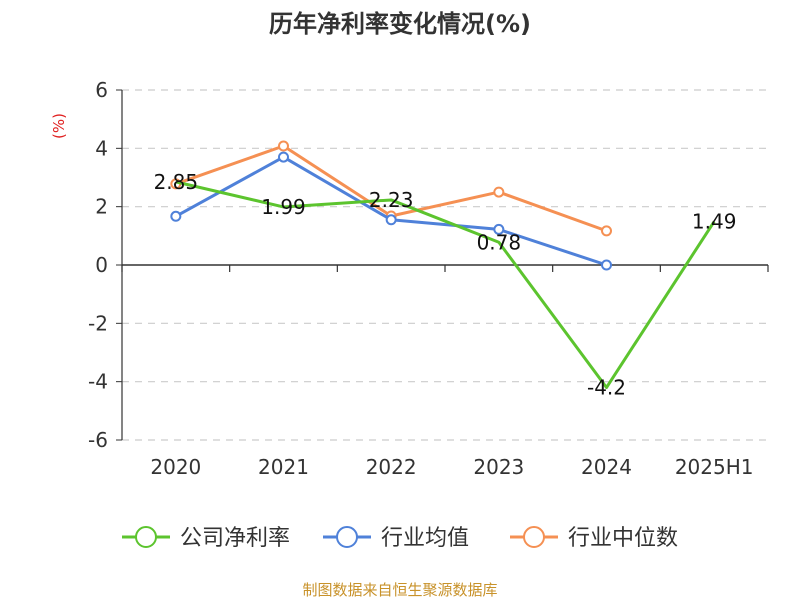 Image resolution: width=800 pixels, height=600 pixels. What do you see at coordinates (283, 207) in the screenshot?
I see `data-label: 1.99` at bounding box center [283, 207].